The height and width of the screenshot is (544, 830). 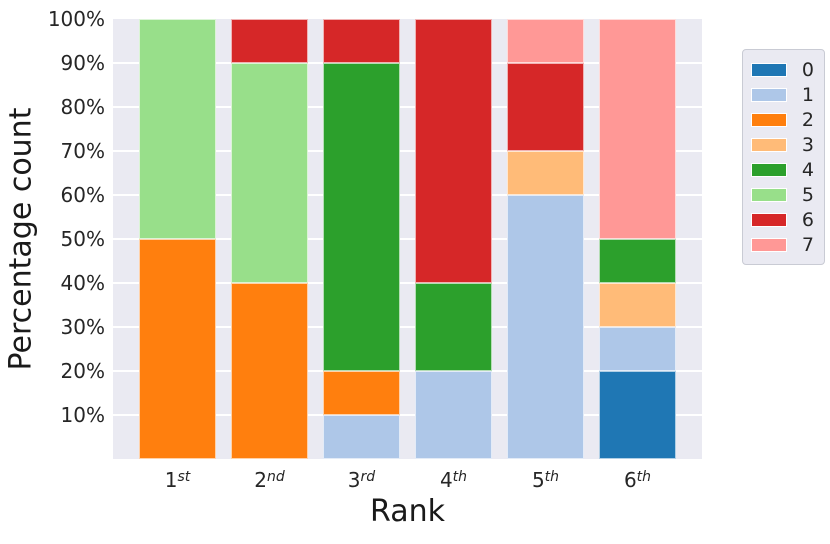 What do you see at coordinates (807, 169) in the screenshot?
I see `legend-label: 4` at bounding box center [807, 169].